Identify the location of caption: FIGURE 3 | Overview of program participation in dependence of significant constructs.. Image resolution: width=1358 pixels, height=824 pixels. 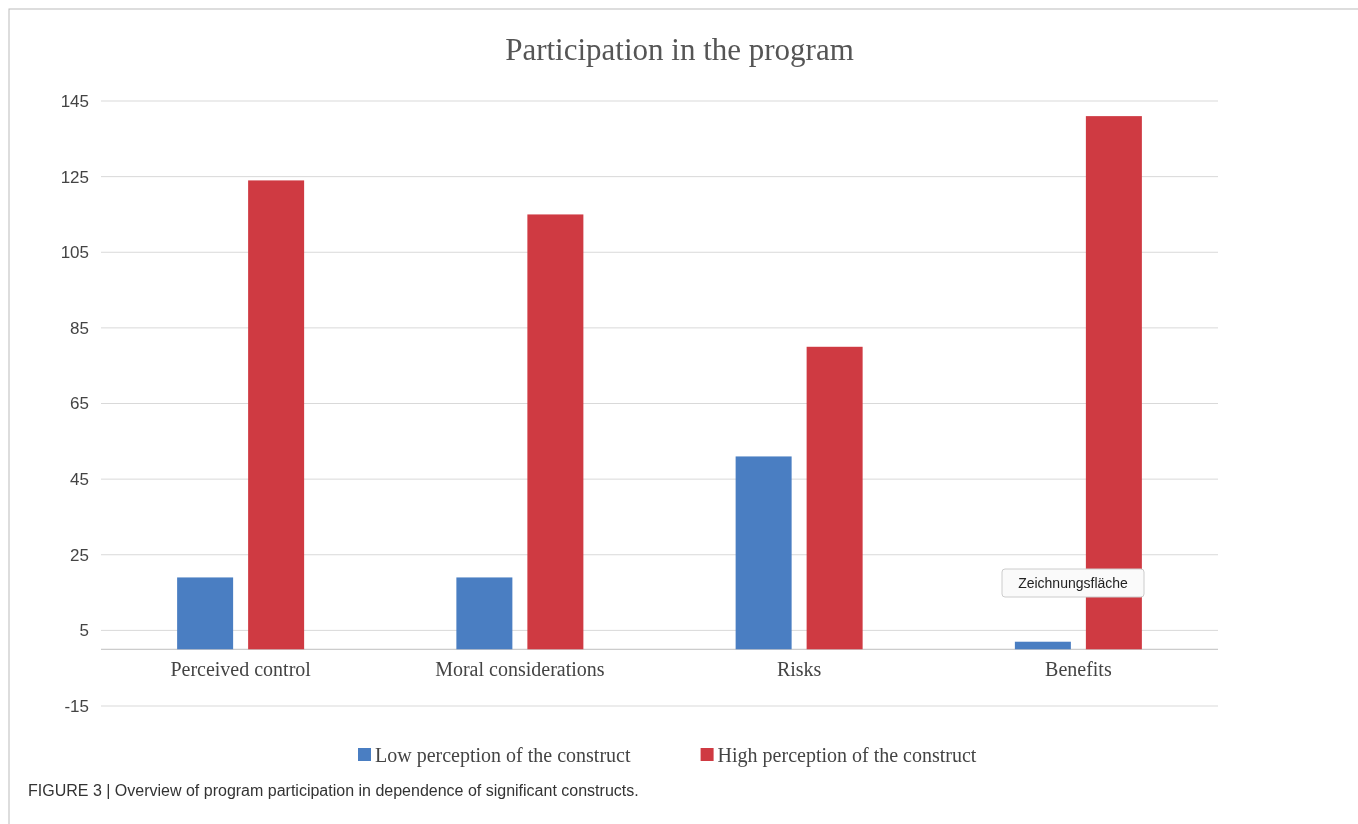
(333, 790).